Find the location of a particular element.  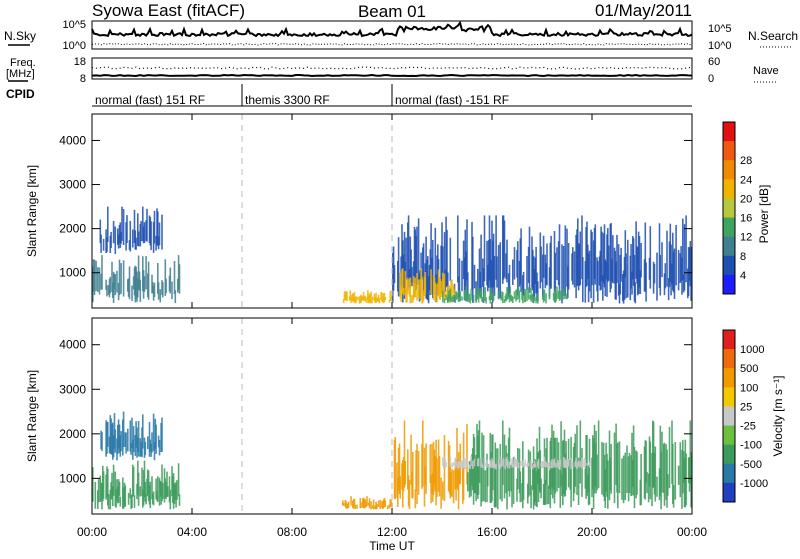

colorbar-tick-label: -25 is located at coordinates (748, 427).